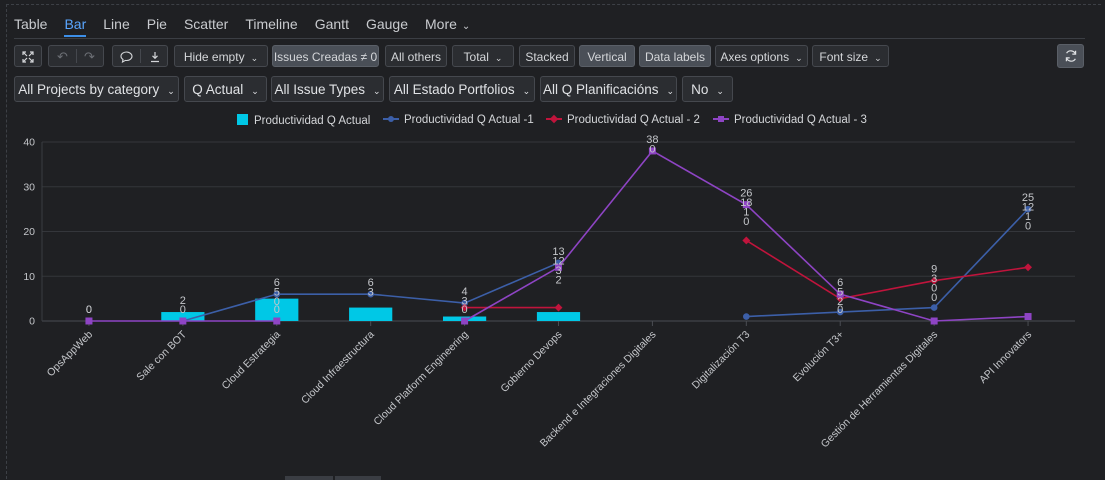  I want to click on total-dropdown: Total ⌄, so click(483, 56).